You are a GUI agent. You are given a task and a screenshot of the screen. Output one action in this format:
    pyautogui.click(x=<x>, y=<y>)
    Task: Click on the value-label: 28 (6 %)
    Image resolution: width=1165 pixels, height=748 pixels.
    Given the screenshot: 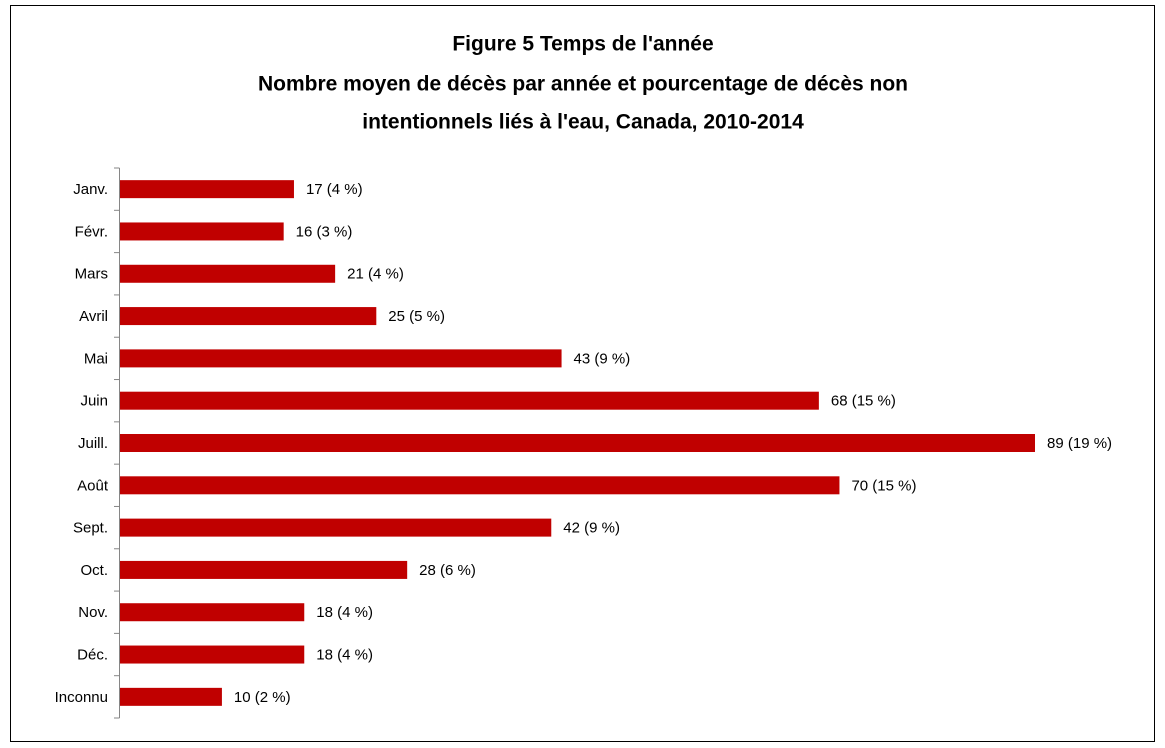 What is the action you would take?
    pyautogui.click(x=447, y=570)
    